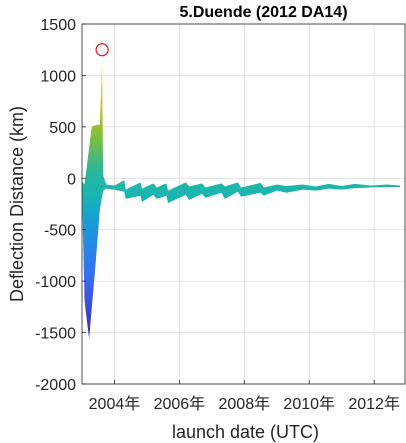 This screenshot has height=443, width=406. What do you see at coordinates (60, 205) in the screenshot?
I see `y-axis: 1500 1000 500 0 -500 -1000 -1500 -2000` at bounding box center [60, 205].